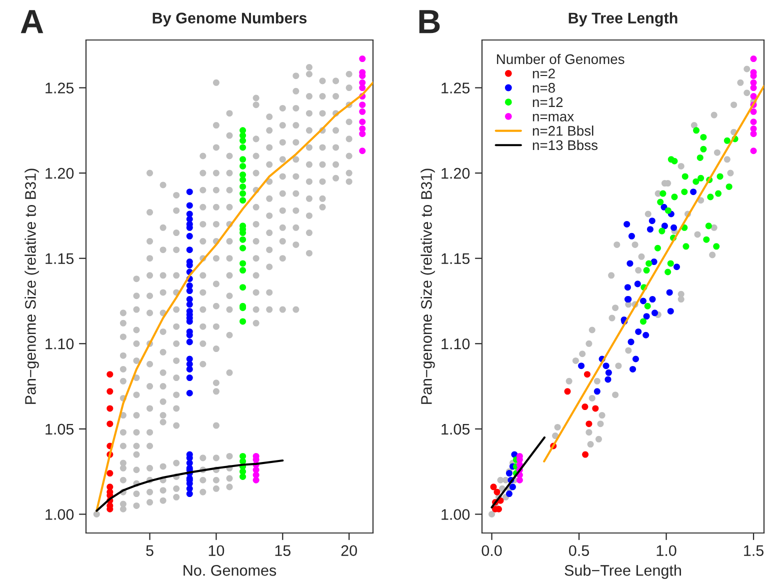  What do you see at coordinates (543, 73) in the screenshot?
I see `legend-label: n=2` at bounding box center [543, 73].